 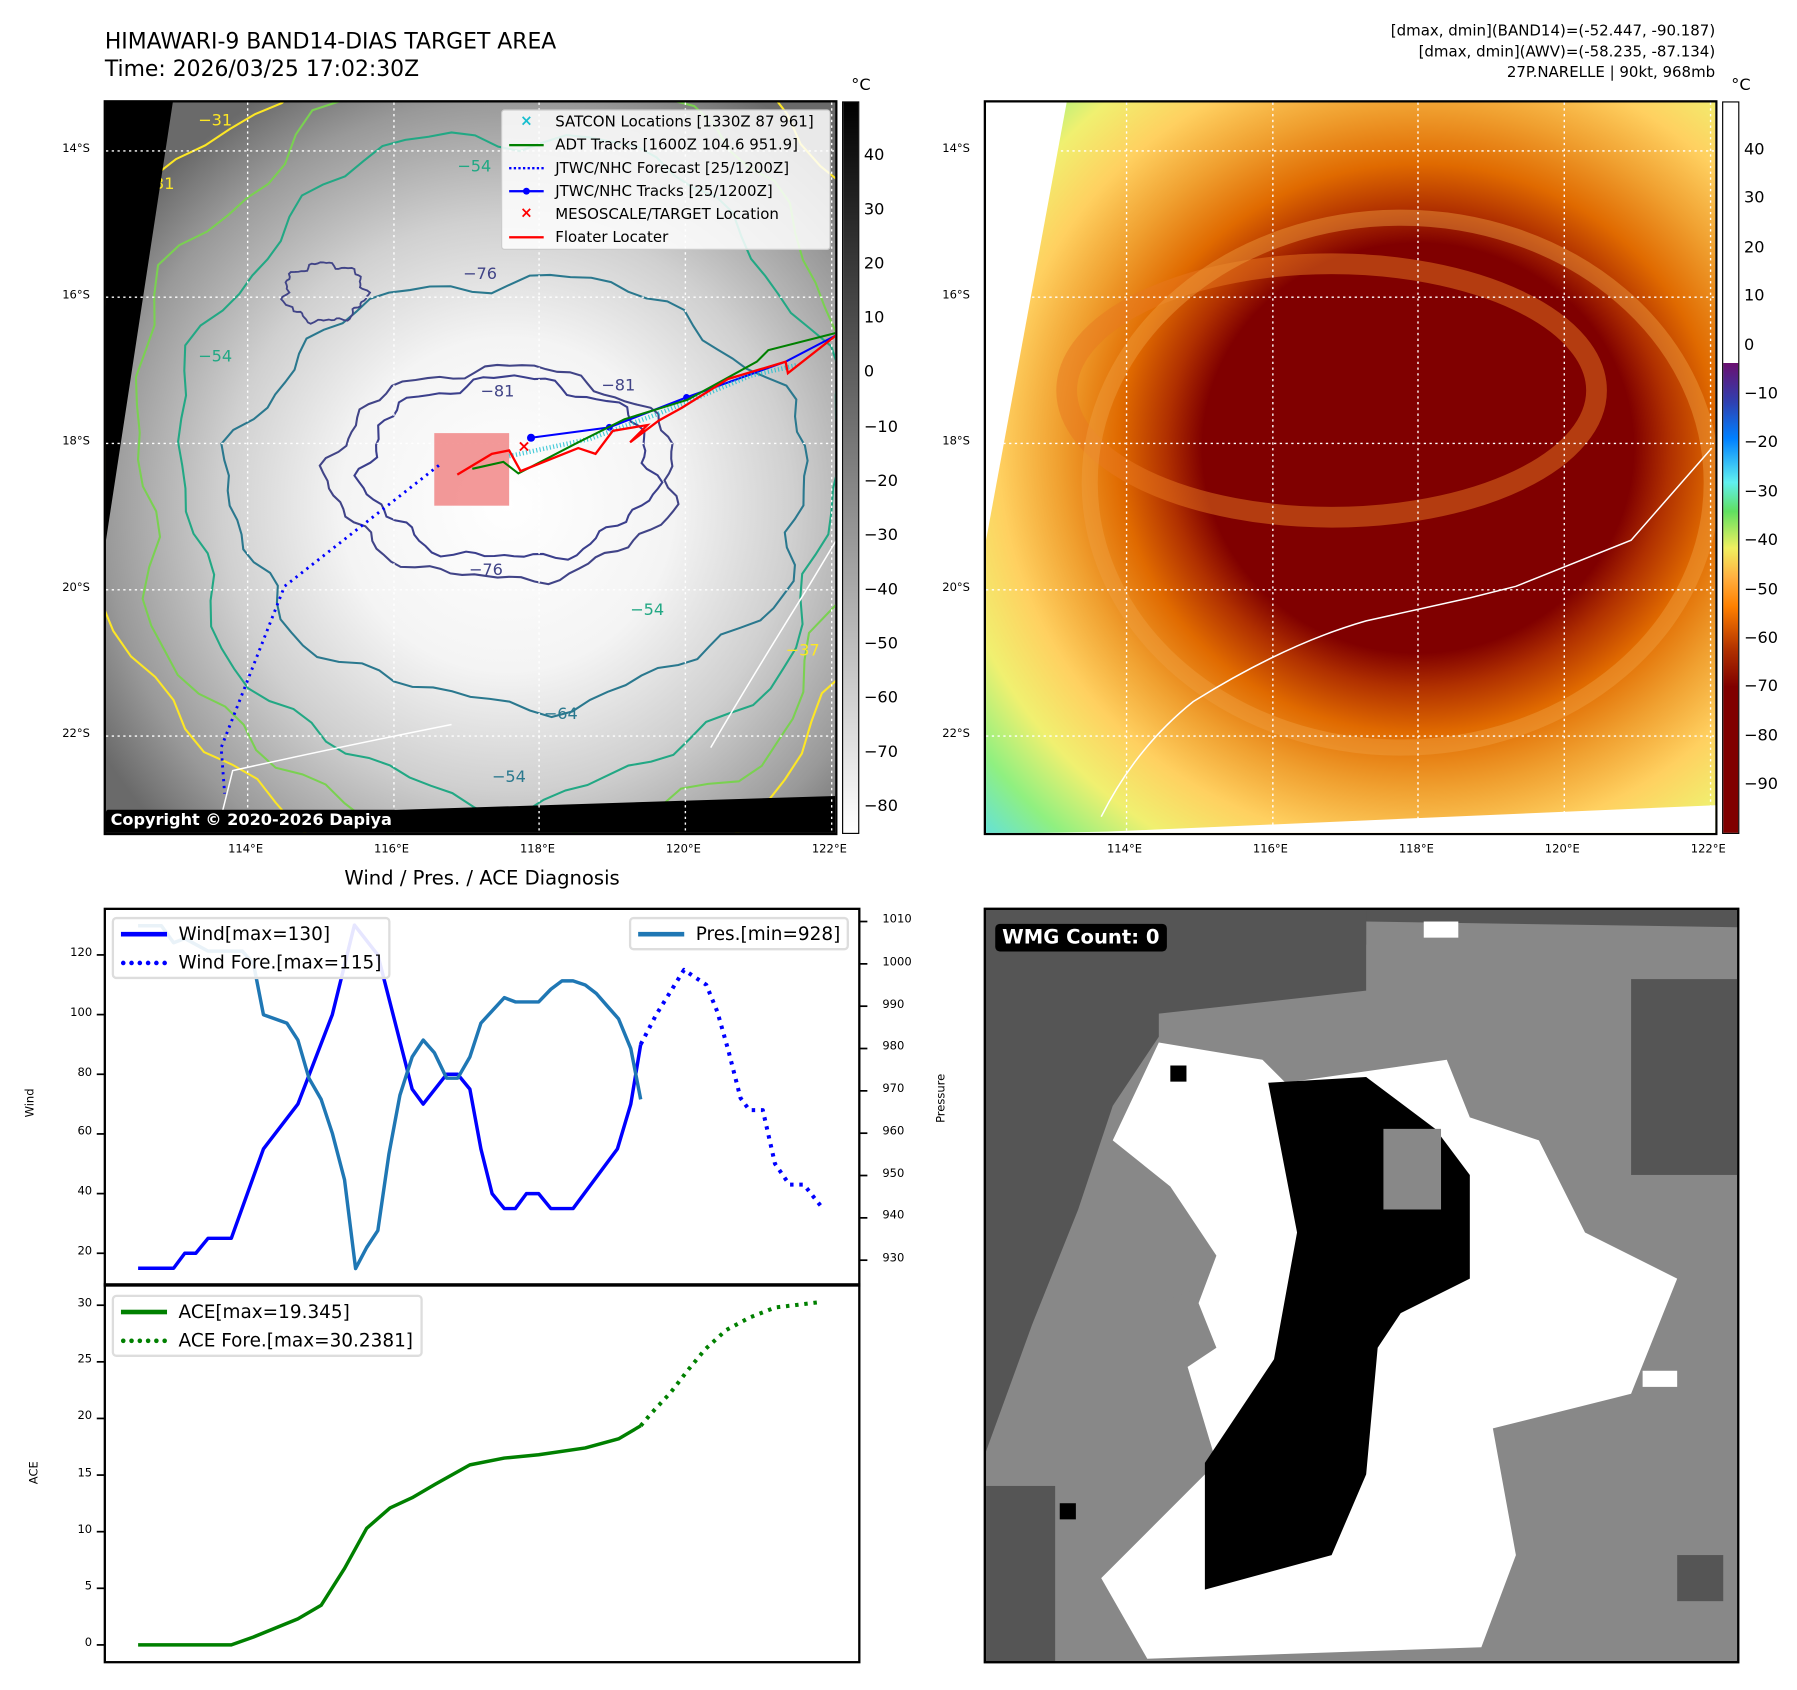 I want to click on lon-label: 116°E, so click(x=1270, y=849).